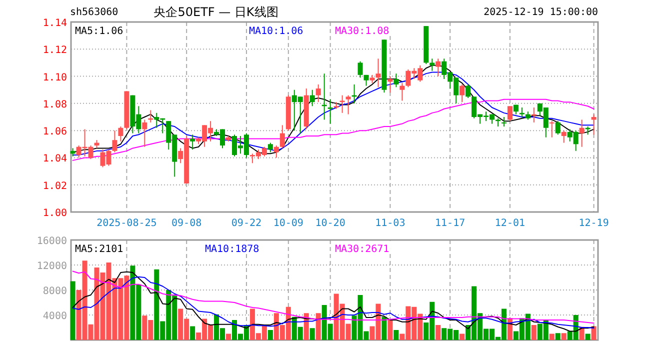  Describe the element at coordinates (216, 12) in the screenshot. I see `chart-title: 央企50ETF — 日K线图` at that location.